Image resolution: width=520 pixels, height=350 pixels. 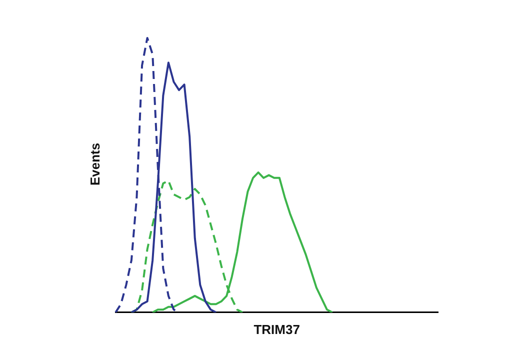 I want to click on y-axis-title: Events, so click(x=94, y=164).